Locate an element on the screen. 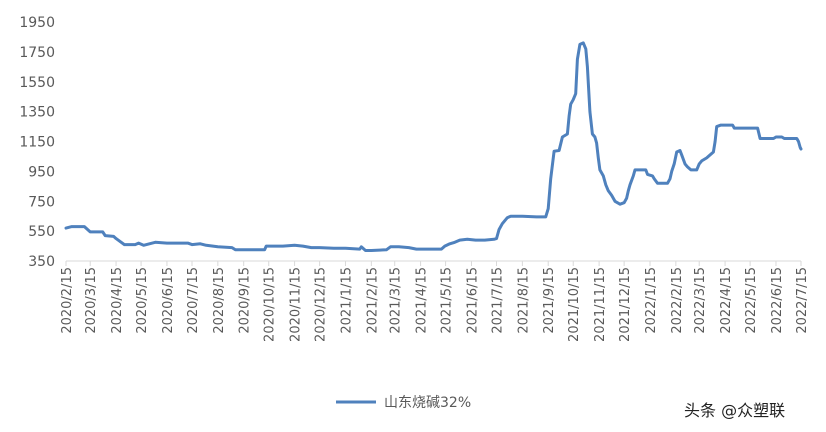 This screenshot has width=826, height=432. x-tick-label: 2020/8/15 is located at coordinates (219, 300).